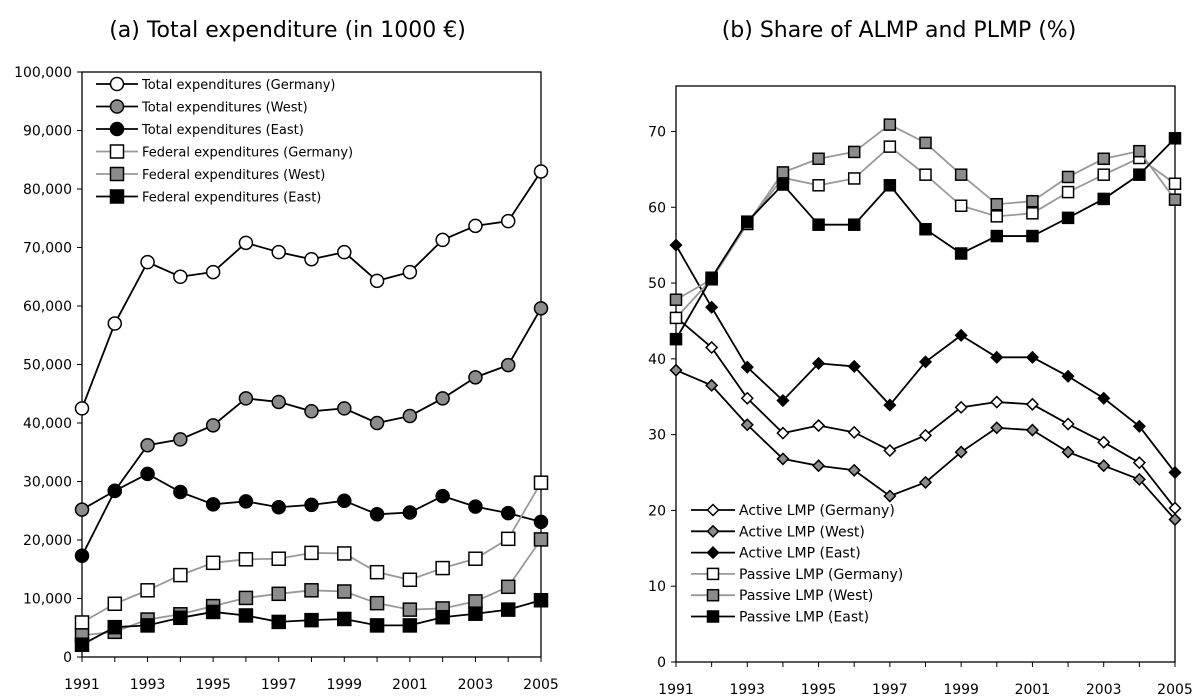 The image size is (1198, 698). Describe the element at coordinates (47, 541) in the screenshot. I see `chart-a-ytick-label: 20,000` at that location.